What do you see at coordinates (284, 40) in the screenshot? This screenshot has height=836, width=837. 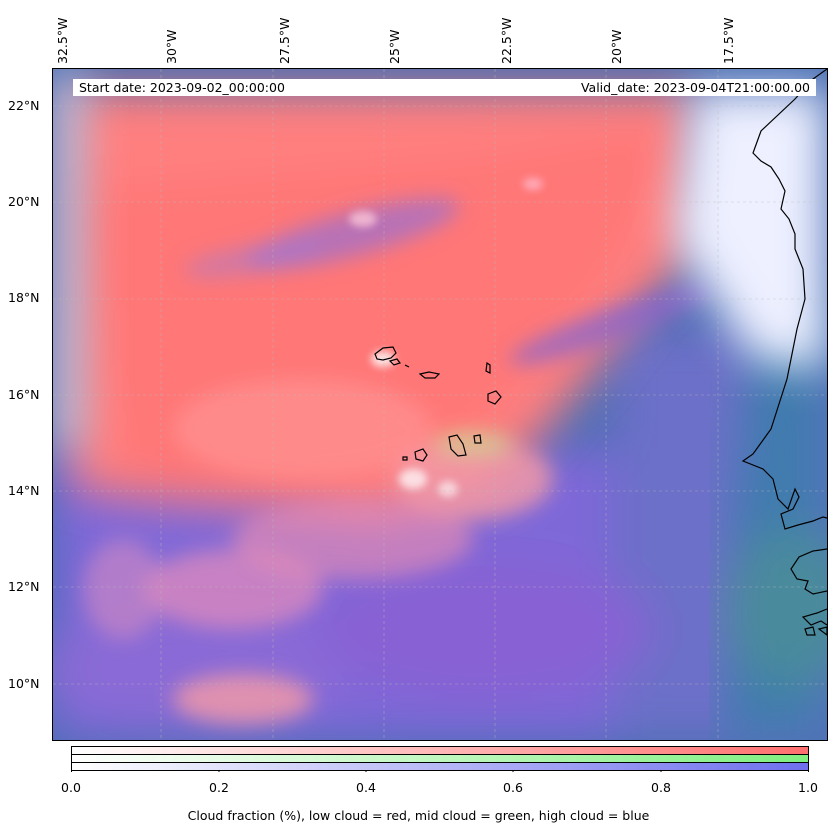 I see `lon-label-27-5w: 27.5°W` at bounding box center [284, 40].